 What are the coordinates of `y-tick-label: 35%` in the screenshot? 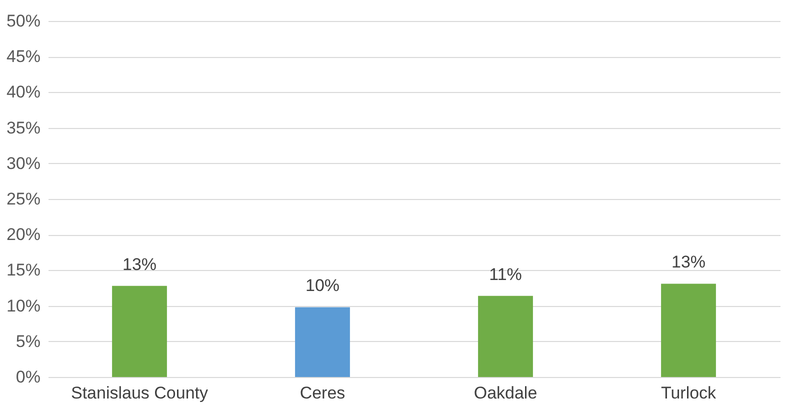 It's located at (23, 128).